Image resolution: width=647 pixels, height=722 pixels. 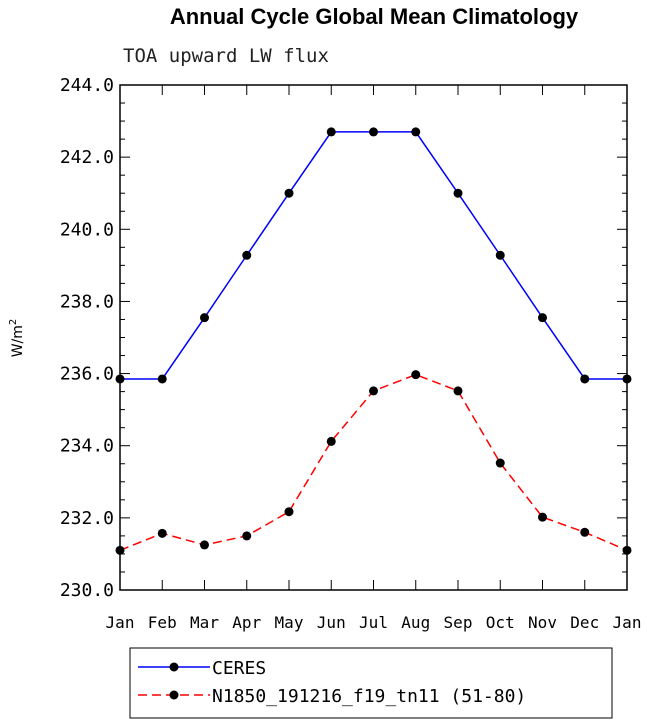 What do you see at coordinates (87, 301) in the screenshot?
I see `y-tick-label: 238.0` at bounding box center [87, 301].